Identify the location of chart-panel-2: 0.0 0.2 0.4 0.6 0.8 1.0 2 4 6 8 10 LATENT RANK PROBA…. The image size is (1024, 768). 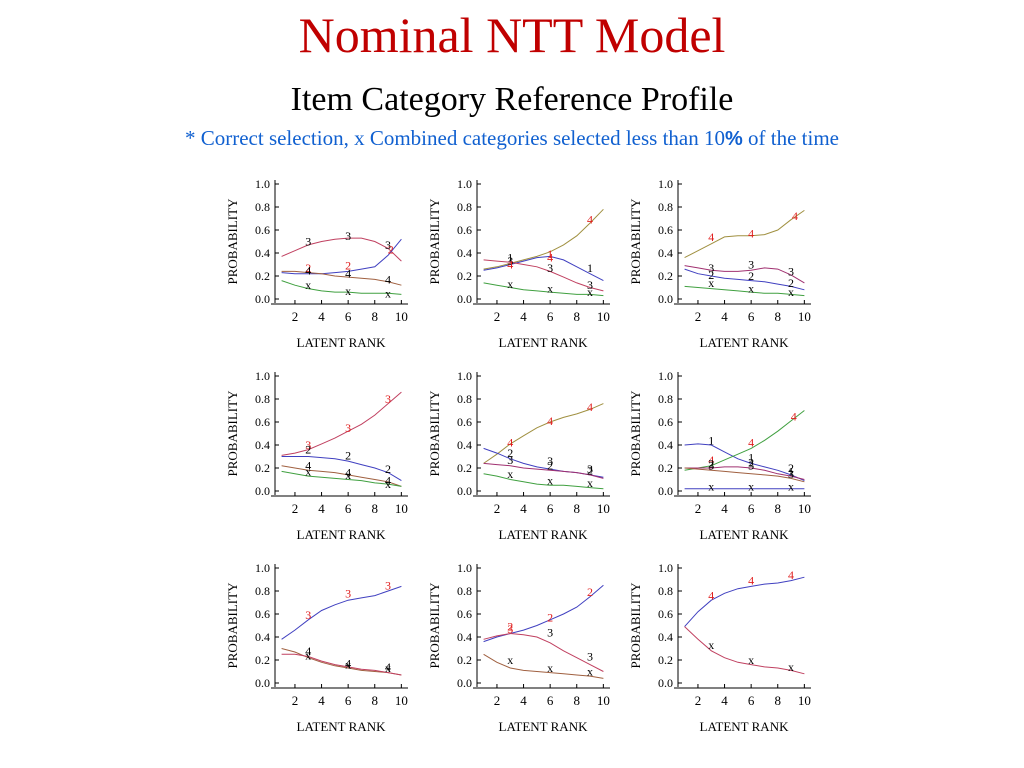
(518, 263).